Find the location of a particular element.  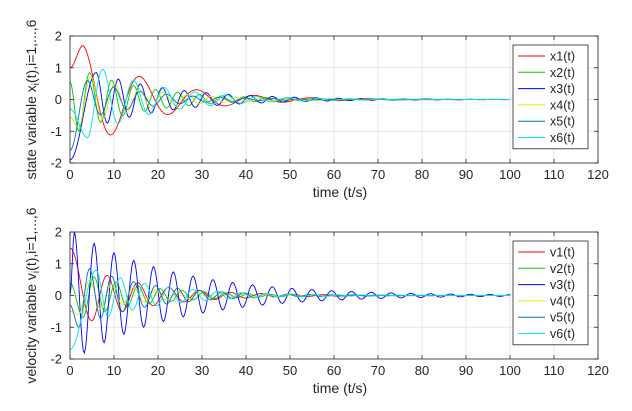

legend-label: v2(t) is located at coordinates (562, 269).